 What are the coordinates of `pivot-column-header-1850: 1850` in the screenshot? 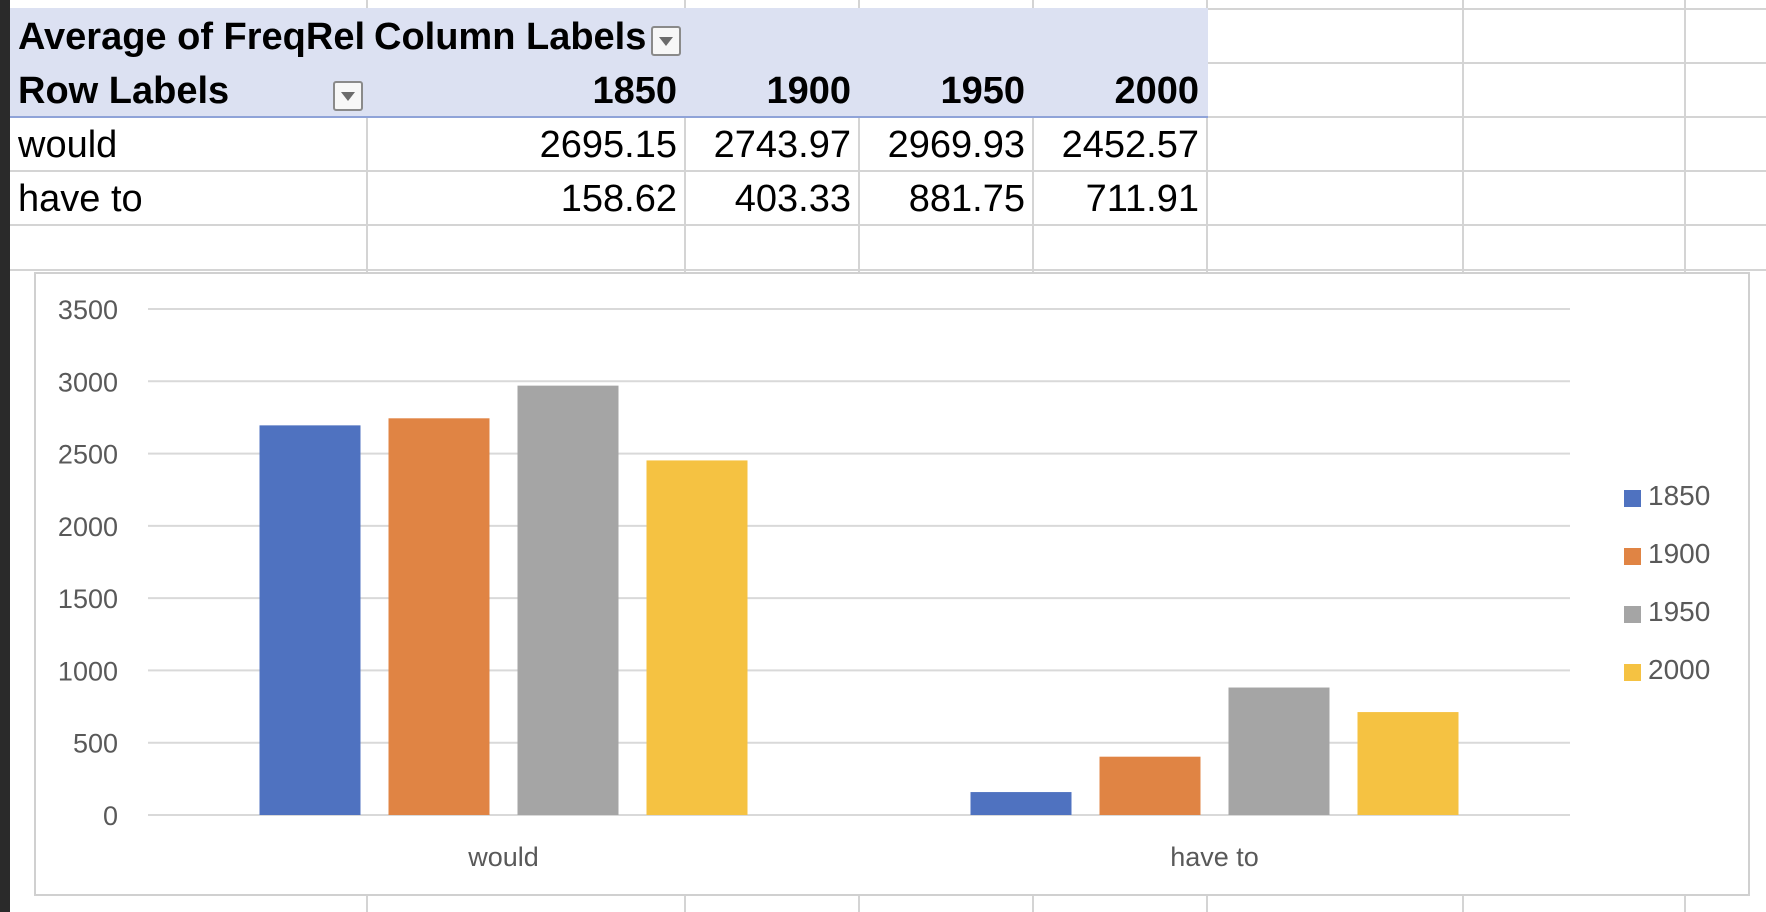 It's located at (634, 91).